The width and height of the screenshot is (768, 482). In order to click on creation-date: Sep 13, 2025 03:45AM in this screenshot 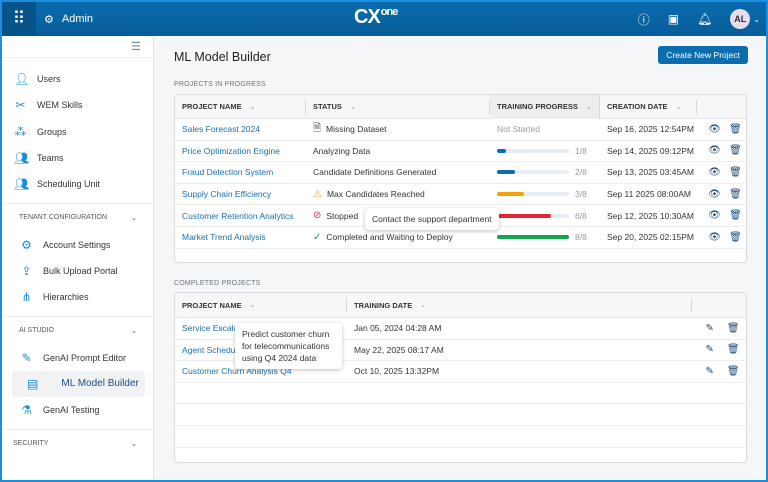, I will do `click(650, 172)`.